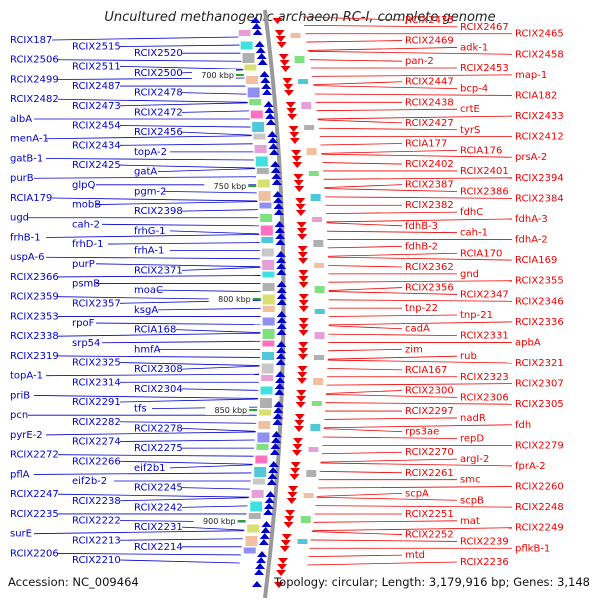 This screenshot has width=600, height=600. What do you see at coordinates (31, 40) in the screenshot?
I see `gene-label: RCIX187` at bounding box center [31, 40].